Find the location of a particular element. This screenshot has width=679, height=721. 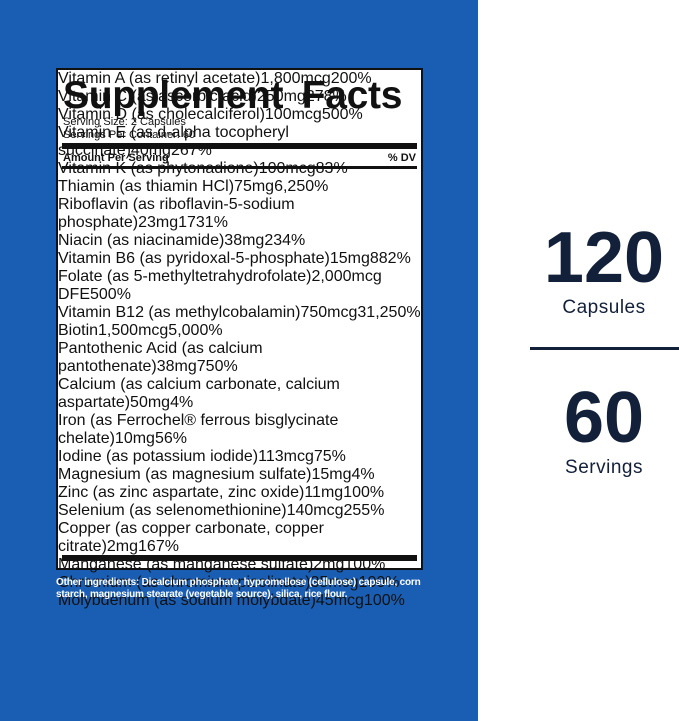

nutrient-name: Niacin (as niacinamide) is located at coordinates (141, 240).